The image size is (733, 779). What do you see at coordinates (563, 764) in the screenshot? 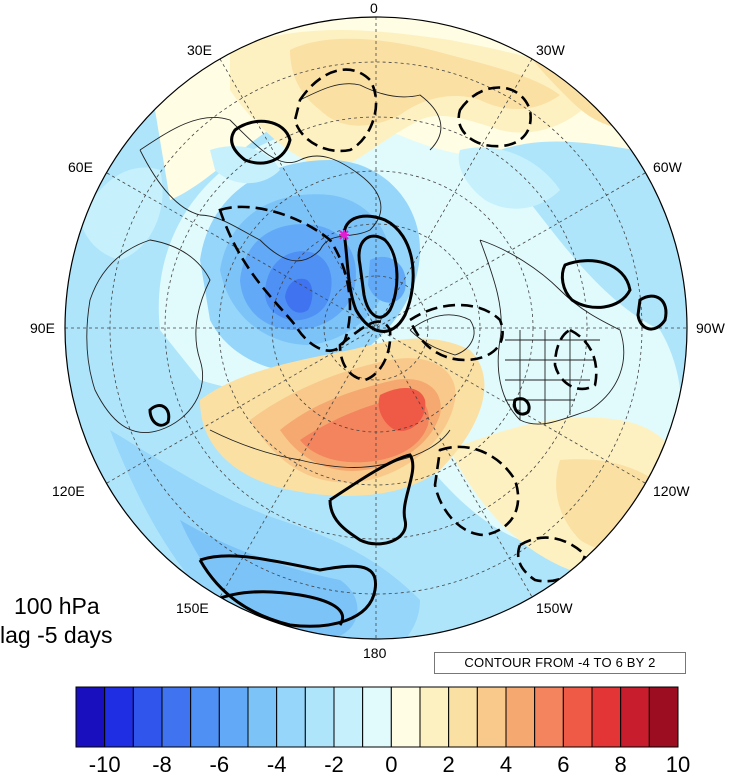
I see `colorbar-tick-label: 6` at bounding box center [563, 764].